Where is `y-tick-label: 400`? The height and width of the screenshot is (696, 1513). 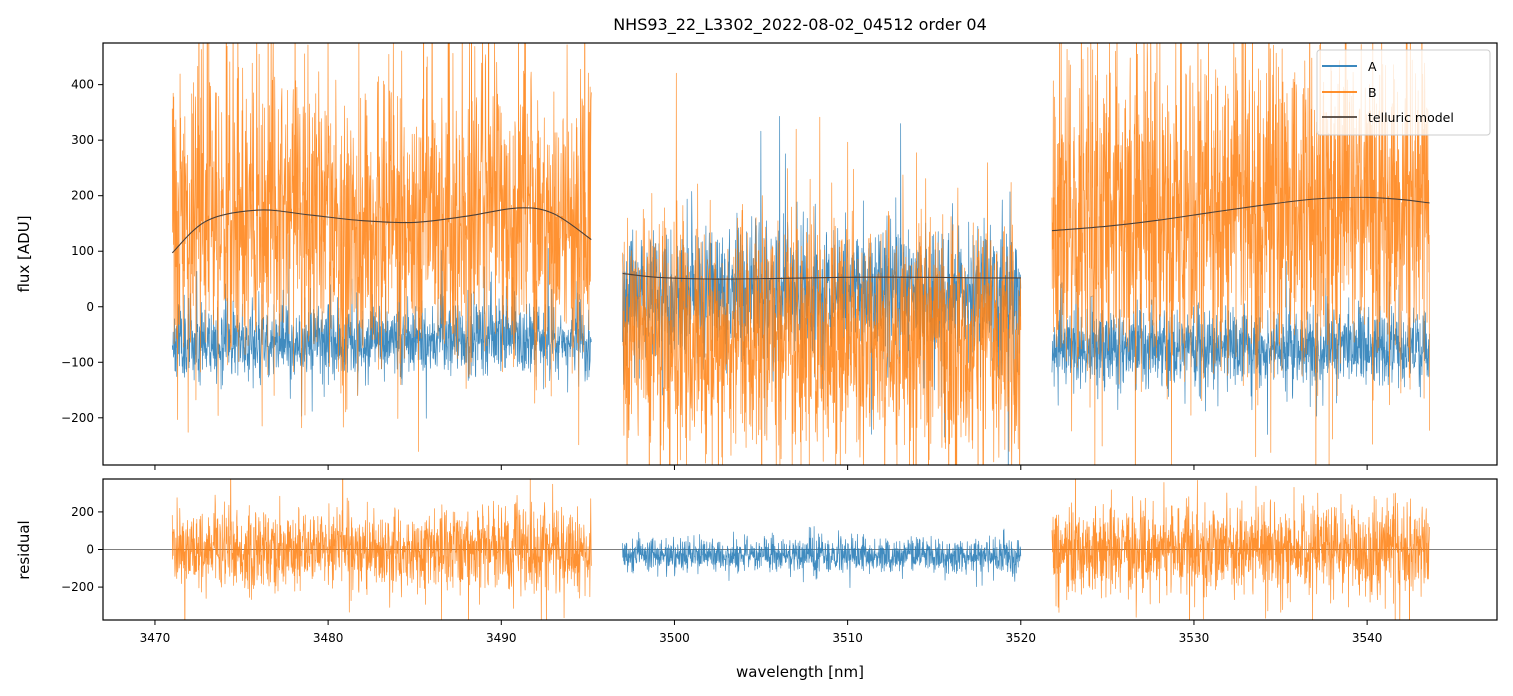
y-tick-label: 400 is located at coordinates (82, 85).